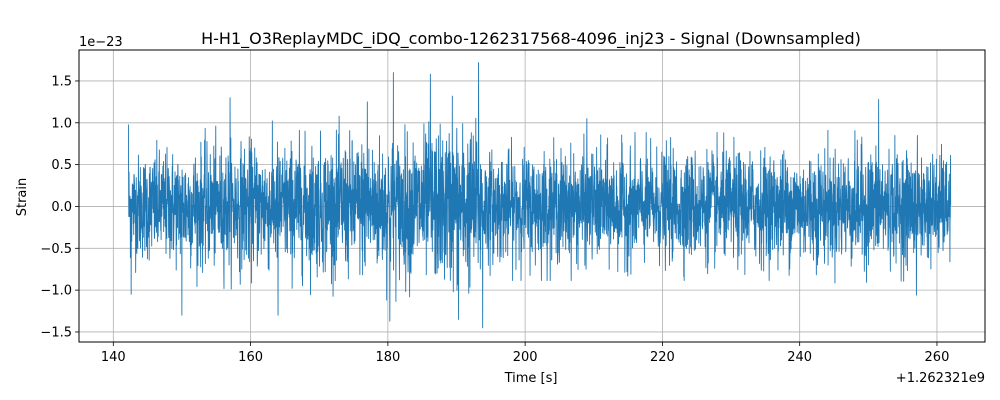 The width and height of the screenshot is (1000, 400). I want to click on y-tick-label: 1.0, so click(61, 123).